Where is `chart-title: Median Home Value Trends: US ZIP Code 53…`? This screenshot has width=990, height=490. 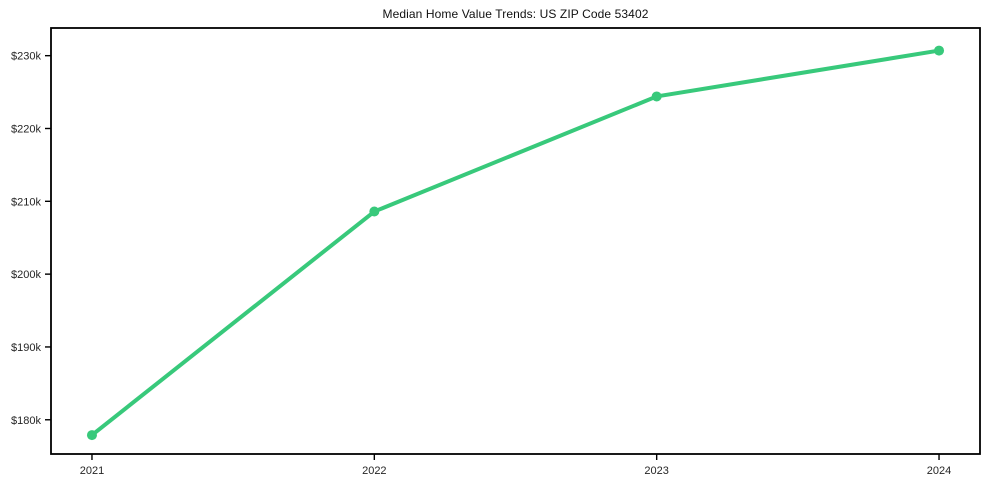 chart-title: Median Home Value Trends: US ZIP Code 53… is located at coordinates (515, 14).